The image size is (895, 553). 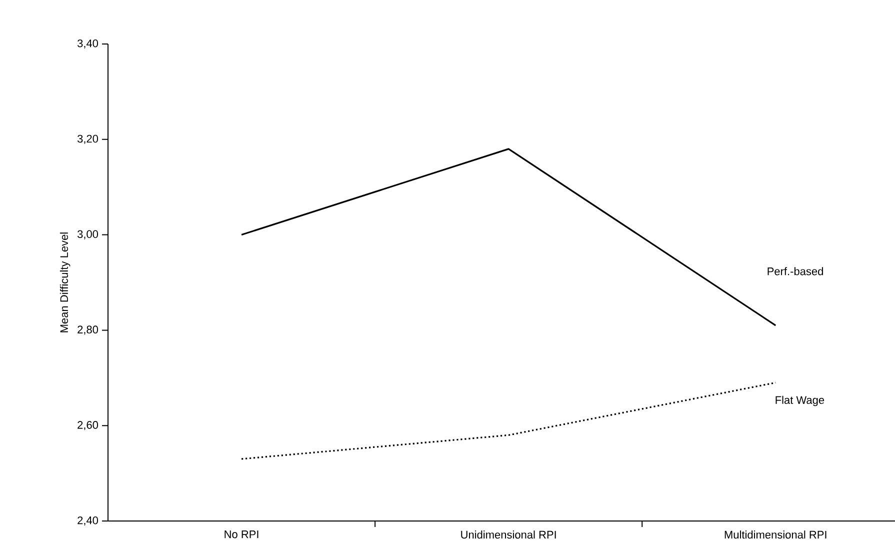 I want to click on y-tick-label: 3,00, so click(x=87, y=235).